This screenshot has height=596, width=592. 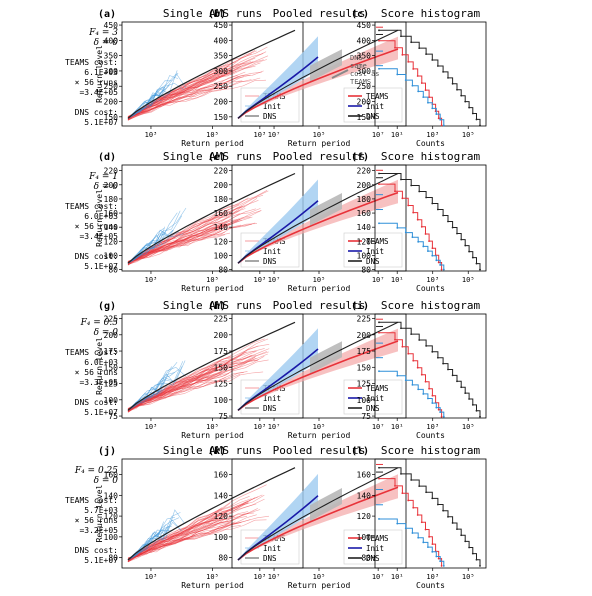 I want to click on panel-letter: (i), so click(x=360, y=306).